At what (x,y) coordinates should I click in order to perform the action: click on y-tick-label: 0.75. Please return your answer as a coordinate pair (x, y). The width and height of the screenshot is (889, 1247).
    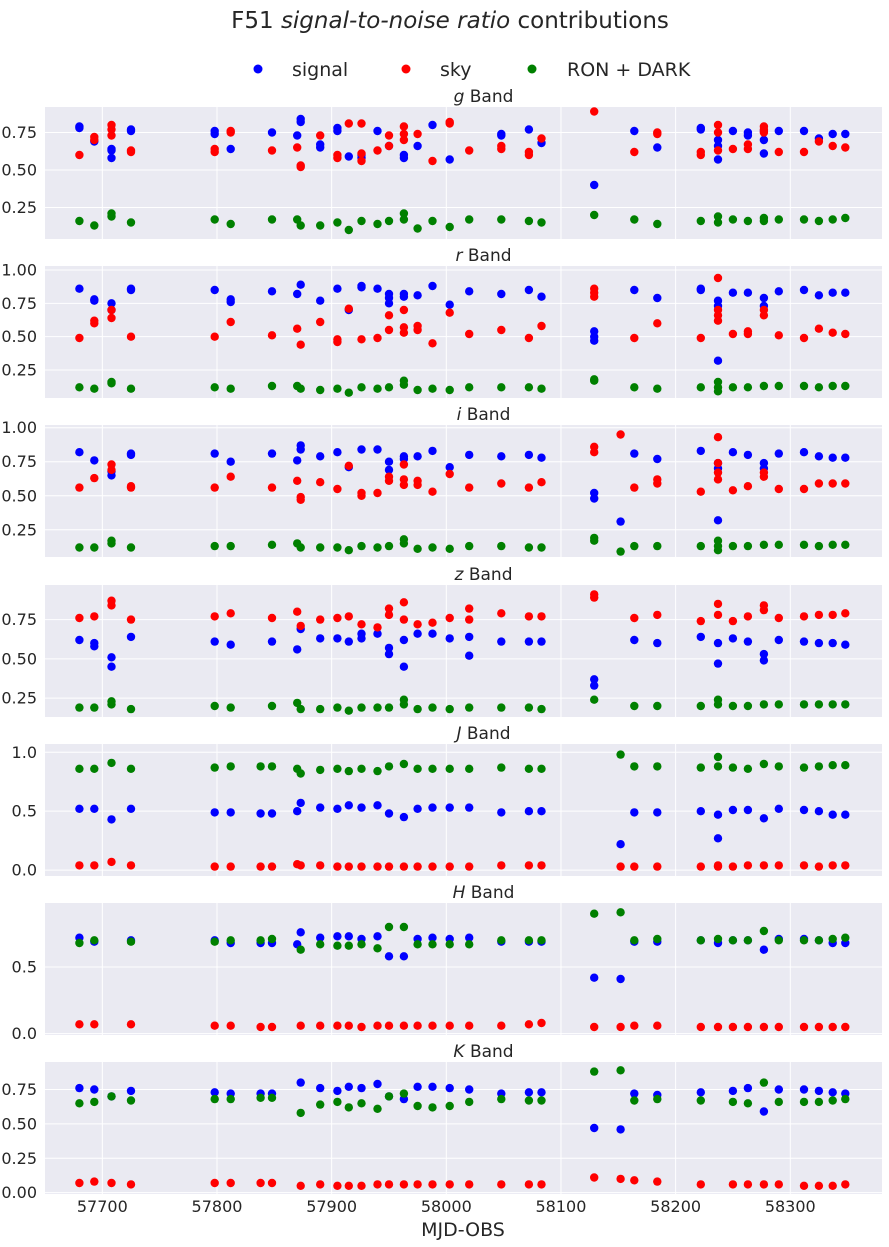
    Looking at the image, I should click on (19, 132).